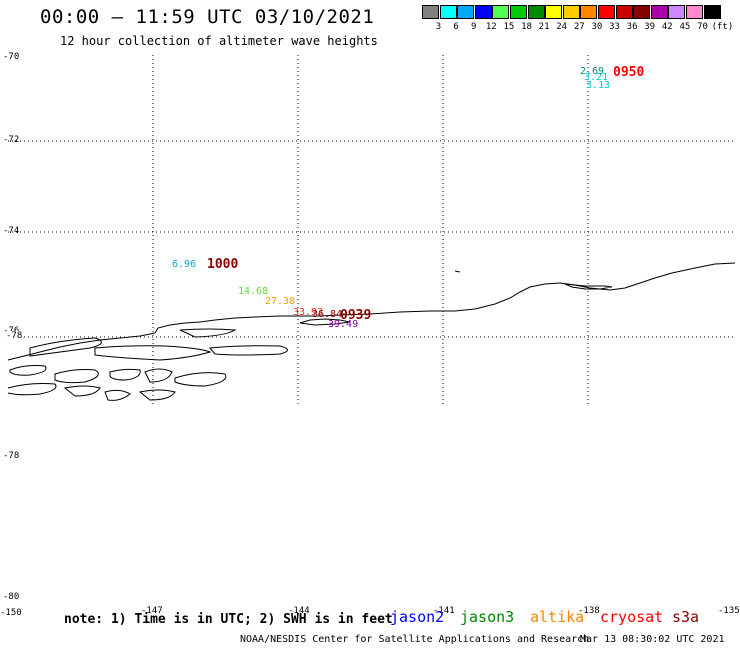 The width and height of the screenshot is (740, 650). Describe the element at coordinates (299, 611) in the screenshot. I see `lon-label: -144` at that location.